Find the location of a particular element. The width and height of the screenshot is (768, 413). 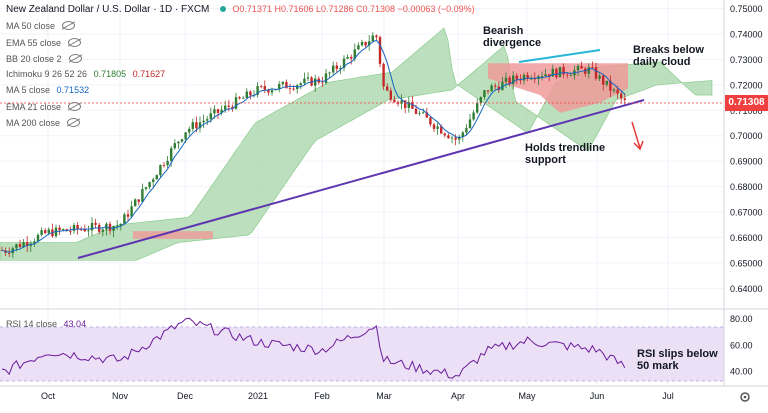

indicator-ichimoku: Ichimoku 9 26 52 26 0.71805 0.71627 is located at coordinates (87, 74).